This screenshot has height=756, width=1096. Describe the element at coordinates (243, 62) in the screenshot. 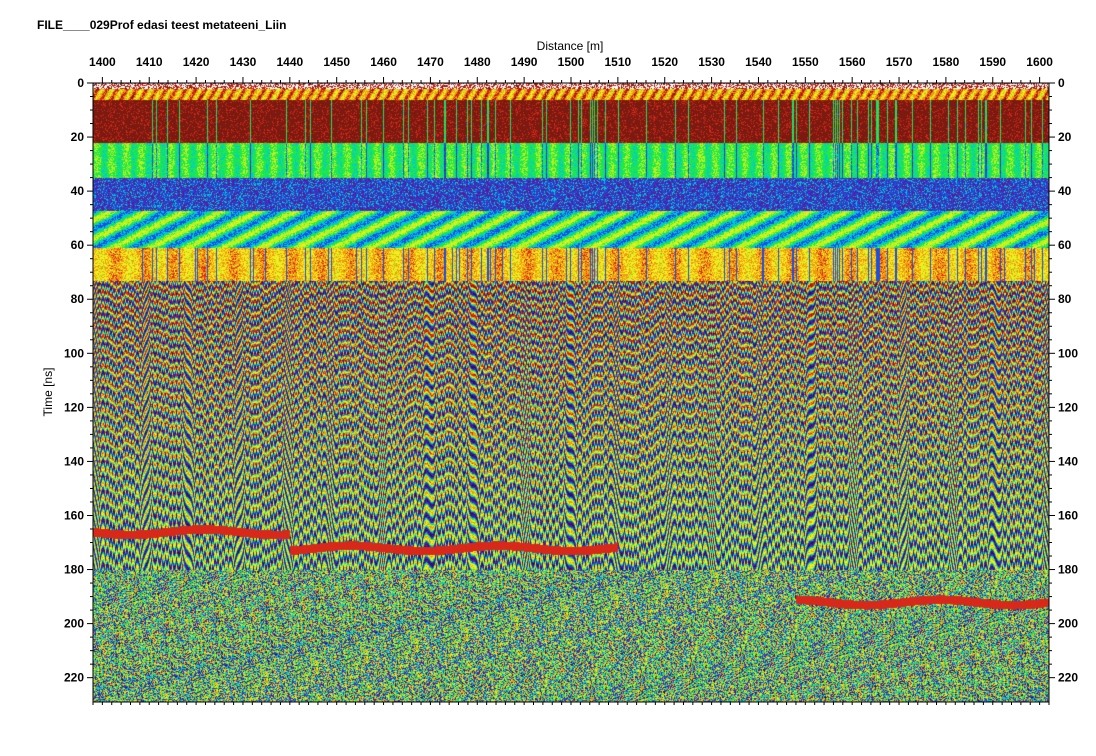

I see `x-tick-label: 1430` at that location.